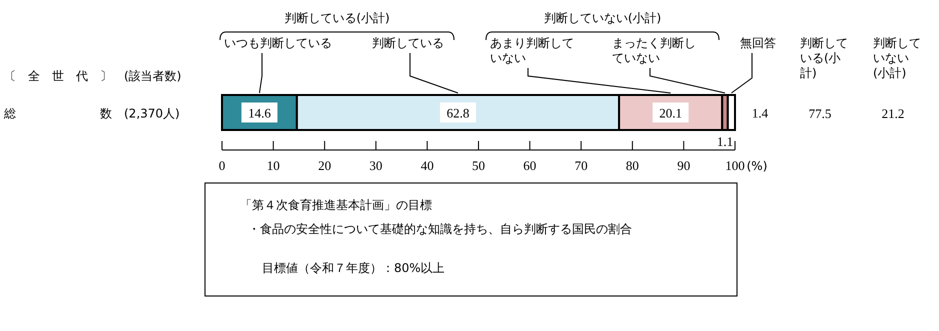 The image size is (939, 331). What do you see at coordinates (325, 165) in the screenshot?
I see `x-tick-label: 20` at bounding box center [325, 165].